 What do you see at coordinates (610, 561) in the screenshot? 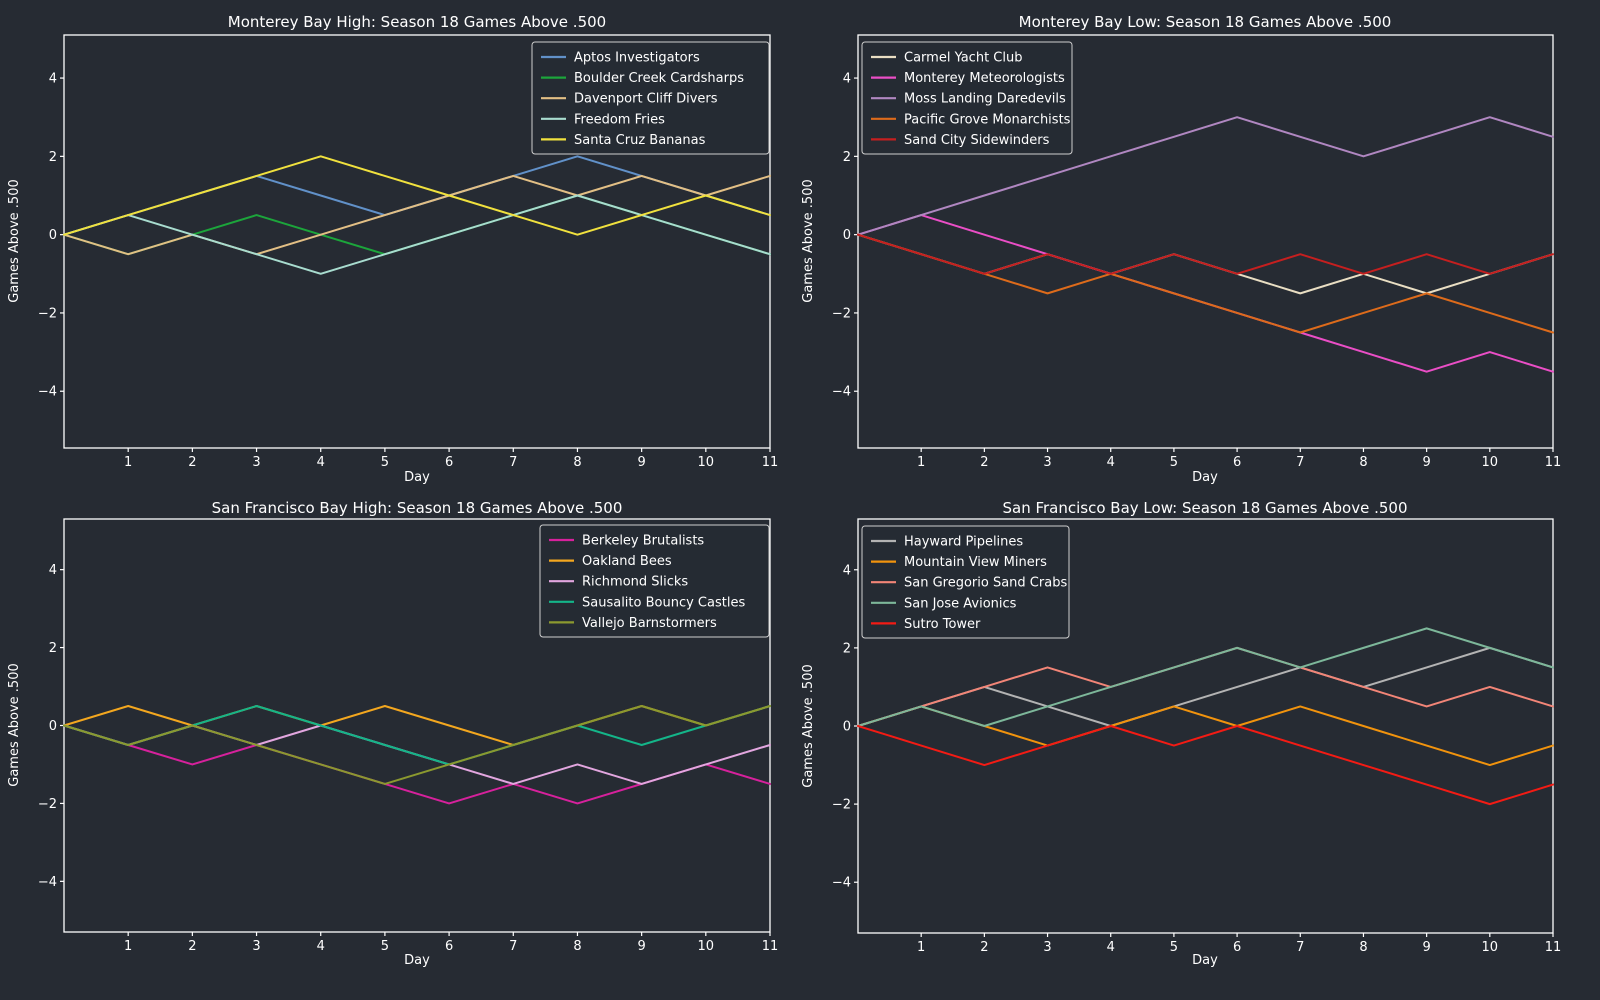
I see `legend-item: Oakland Bees` at bounding box center [610, 561].